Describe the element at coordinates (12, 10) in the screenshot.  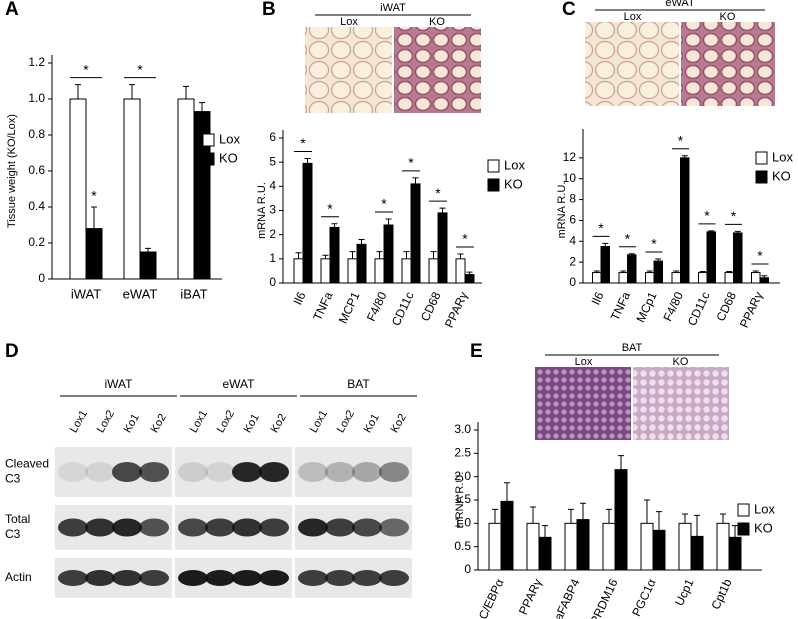
I see `panel-label: A` at that location.